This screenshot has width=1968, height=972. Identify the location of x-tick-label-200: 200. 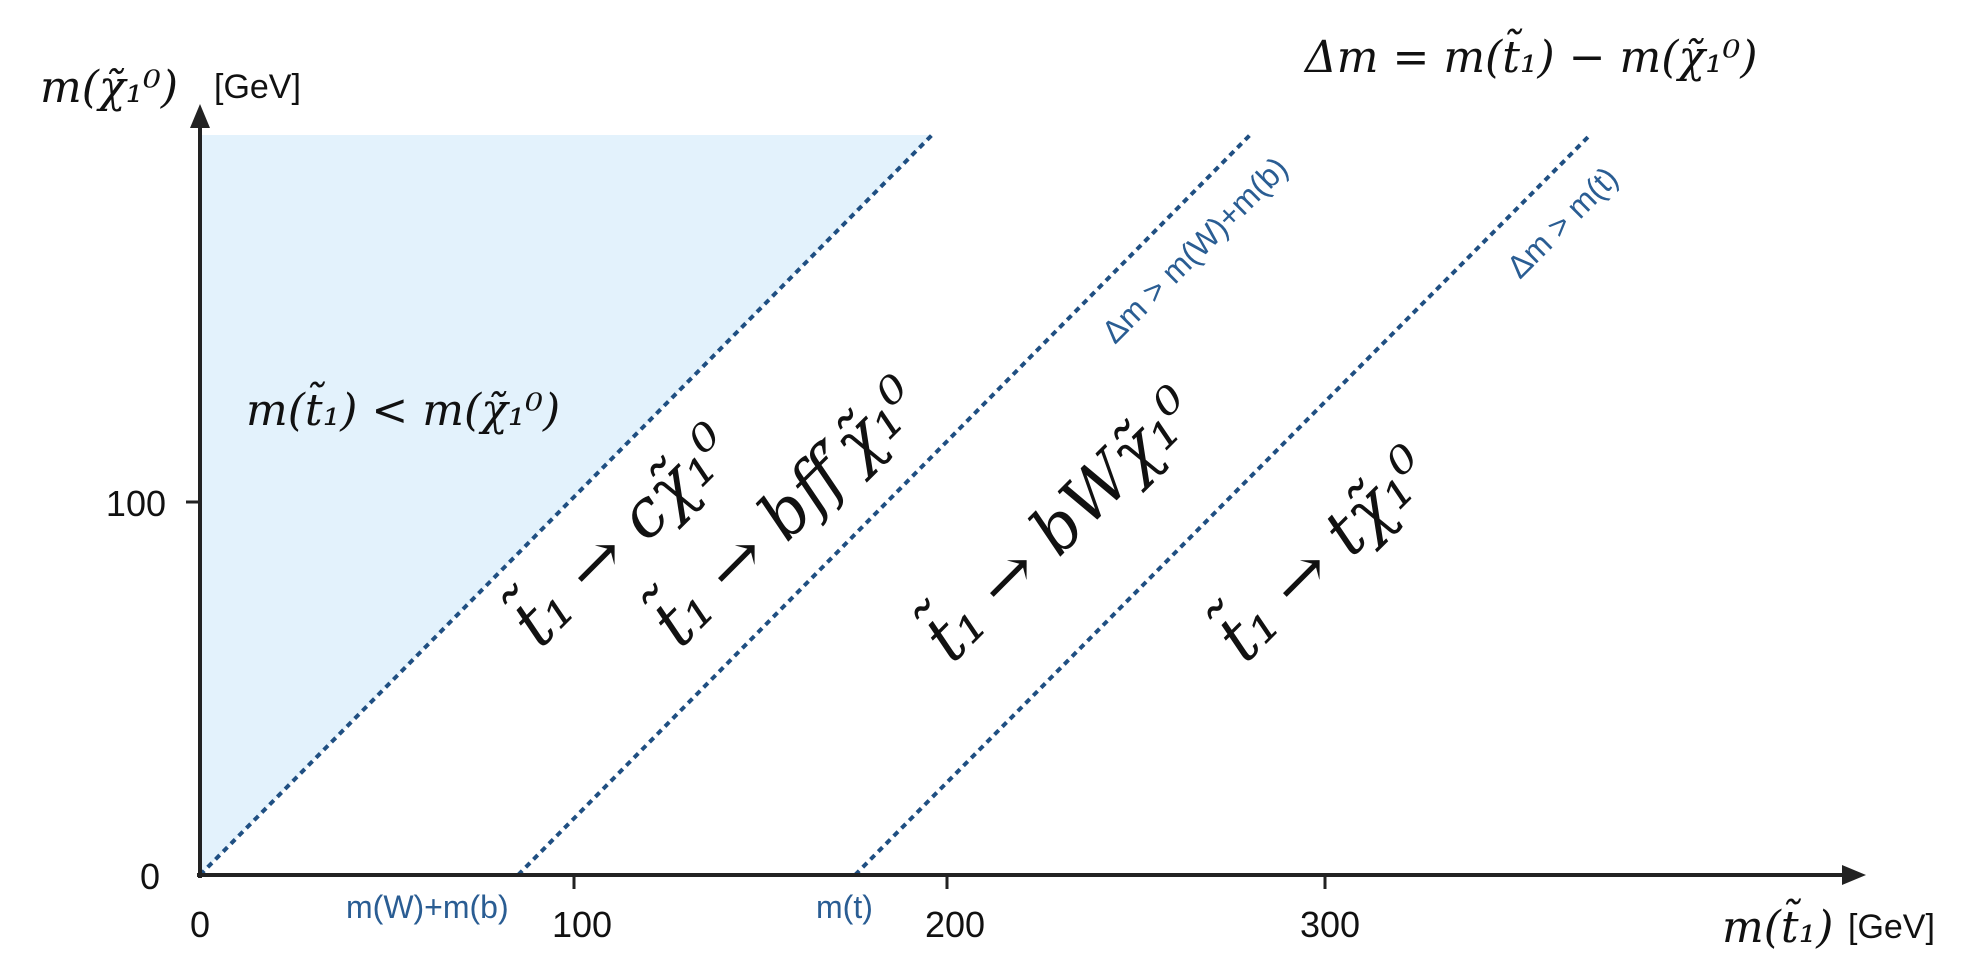
(955, 924).